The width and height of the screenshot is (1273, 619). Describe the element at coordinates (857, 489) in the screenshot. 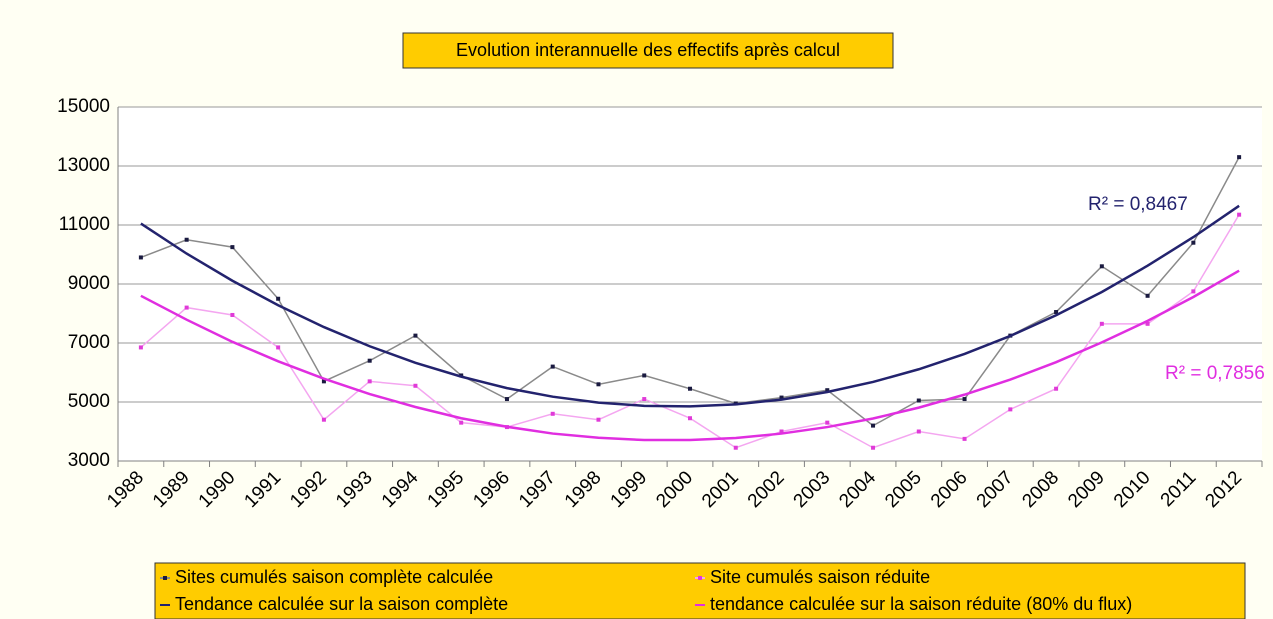

I see `x-tick-label: 2004` at that location.